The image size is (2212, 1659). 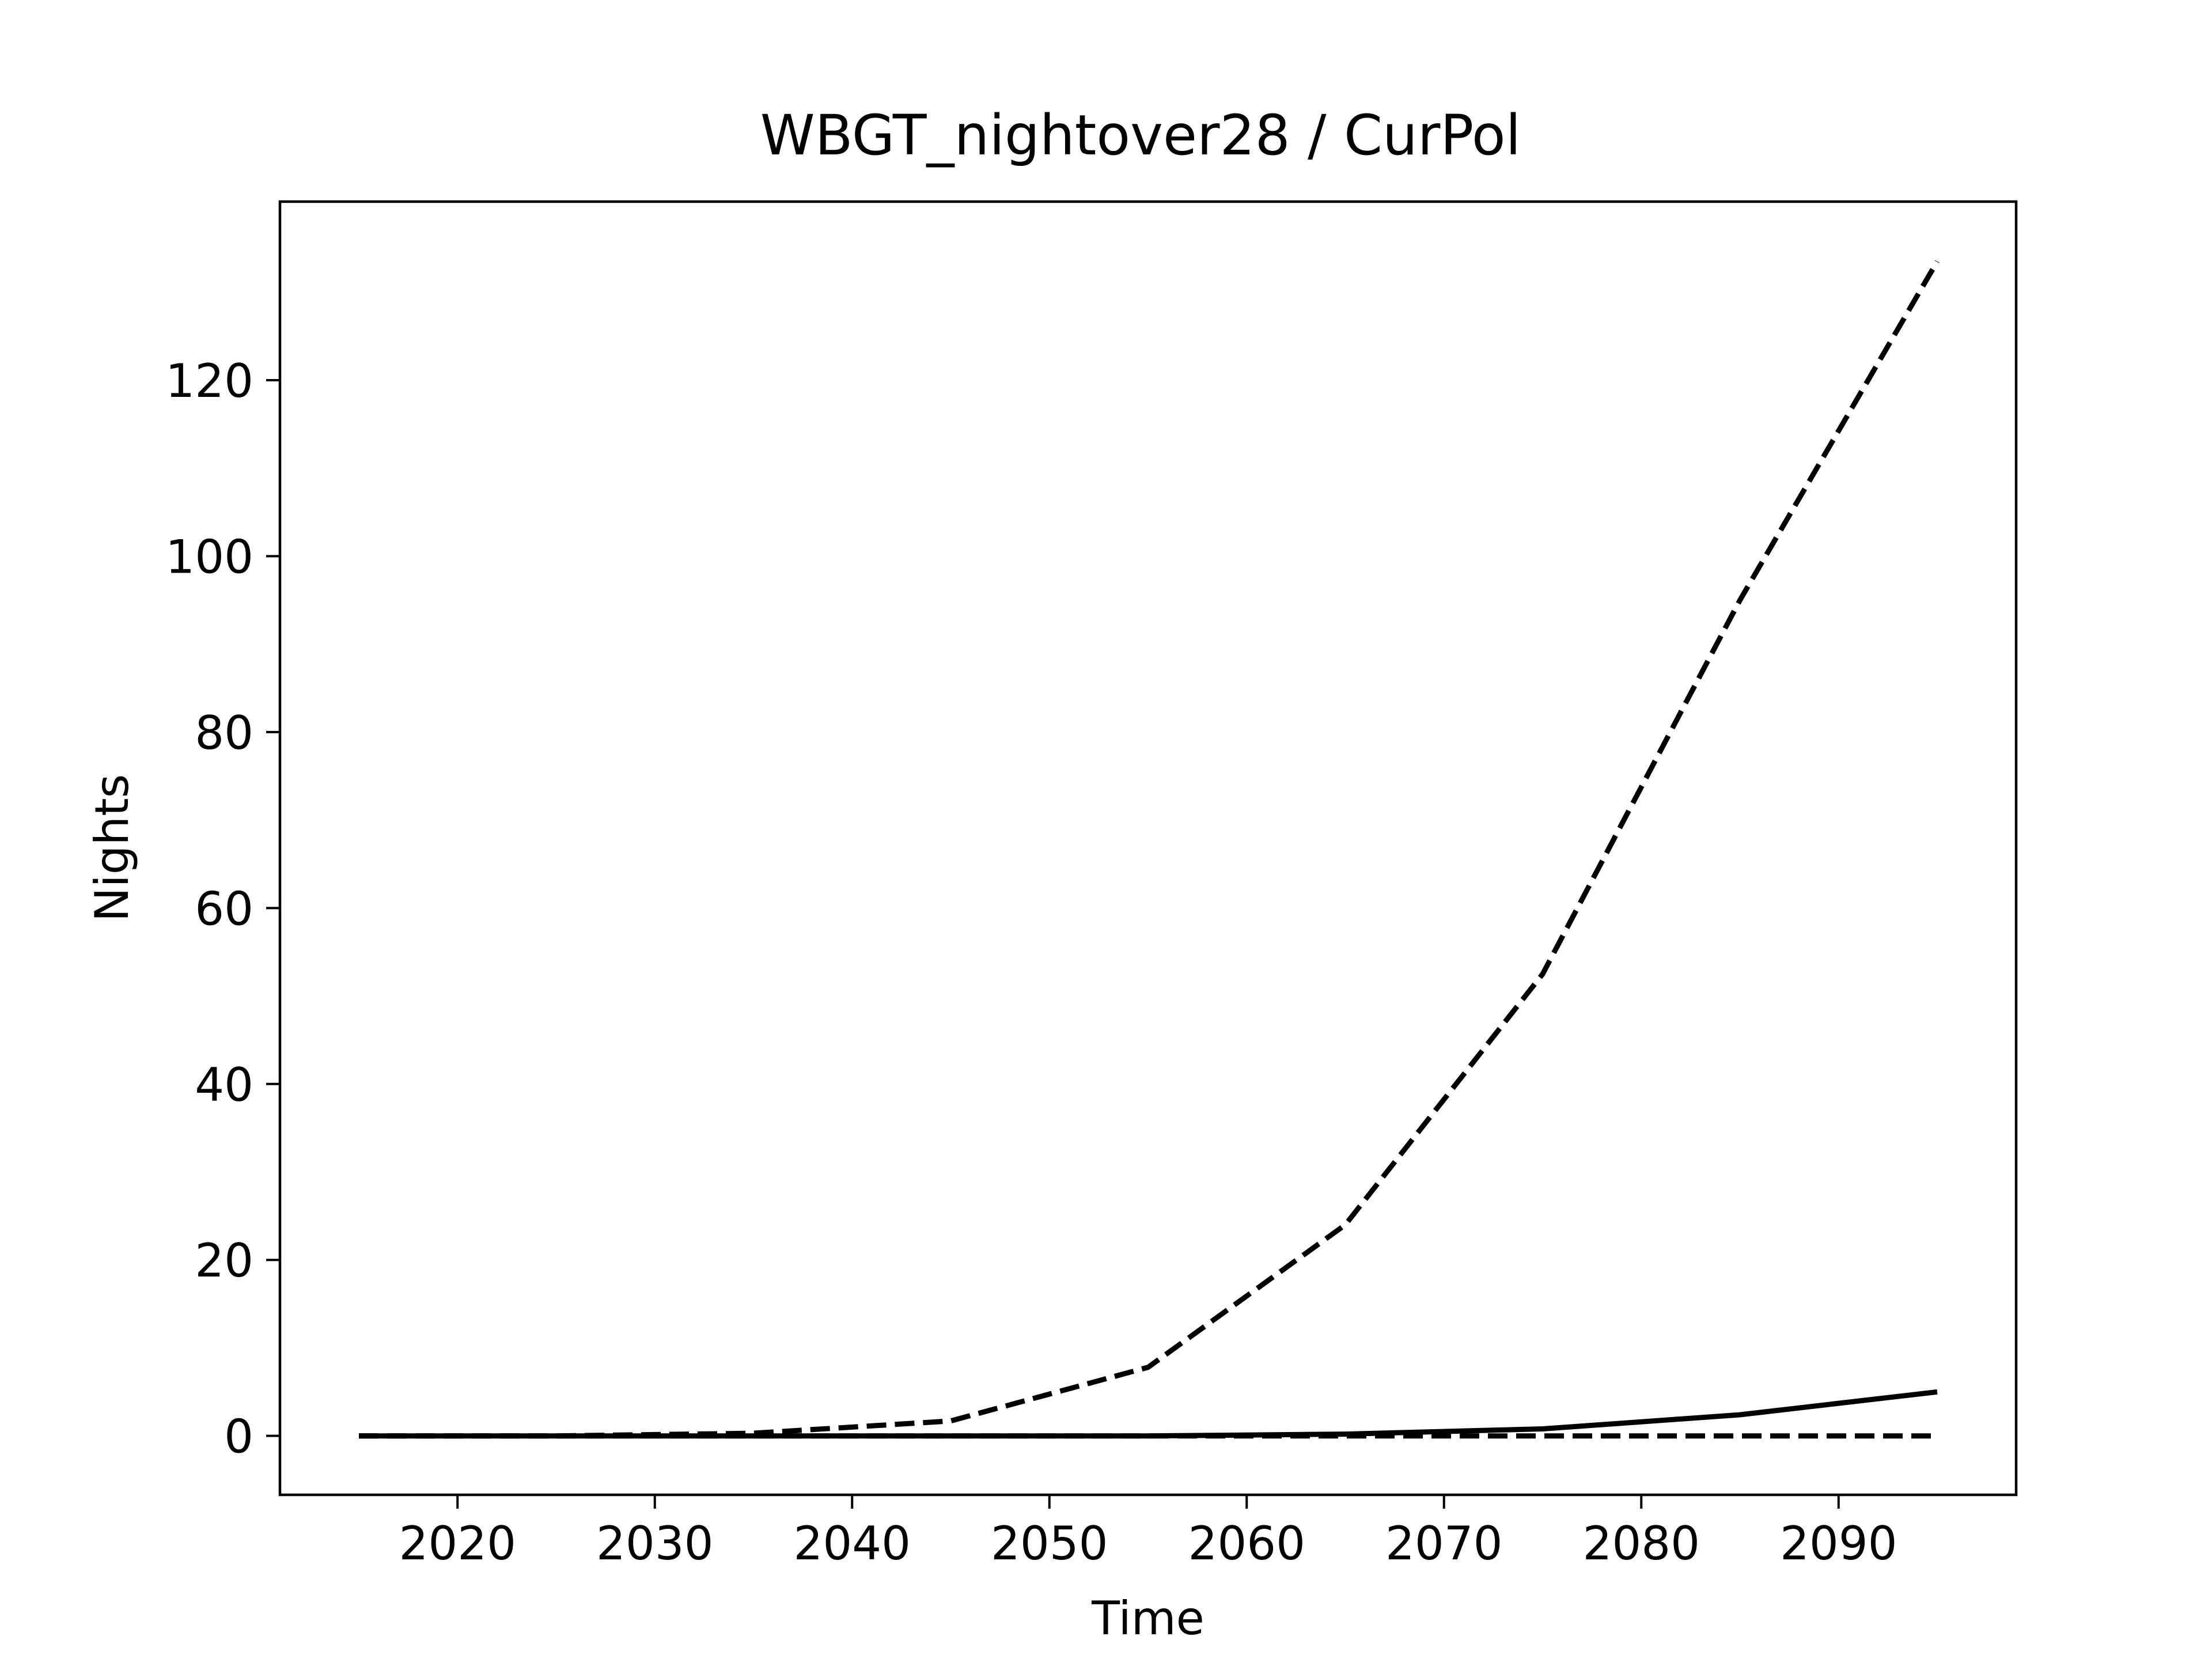 What do you see at coordinates (1838, 1543) in the screenshot?
I see `x-tick-label: 2090` at bounding box center [1838, 1543].